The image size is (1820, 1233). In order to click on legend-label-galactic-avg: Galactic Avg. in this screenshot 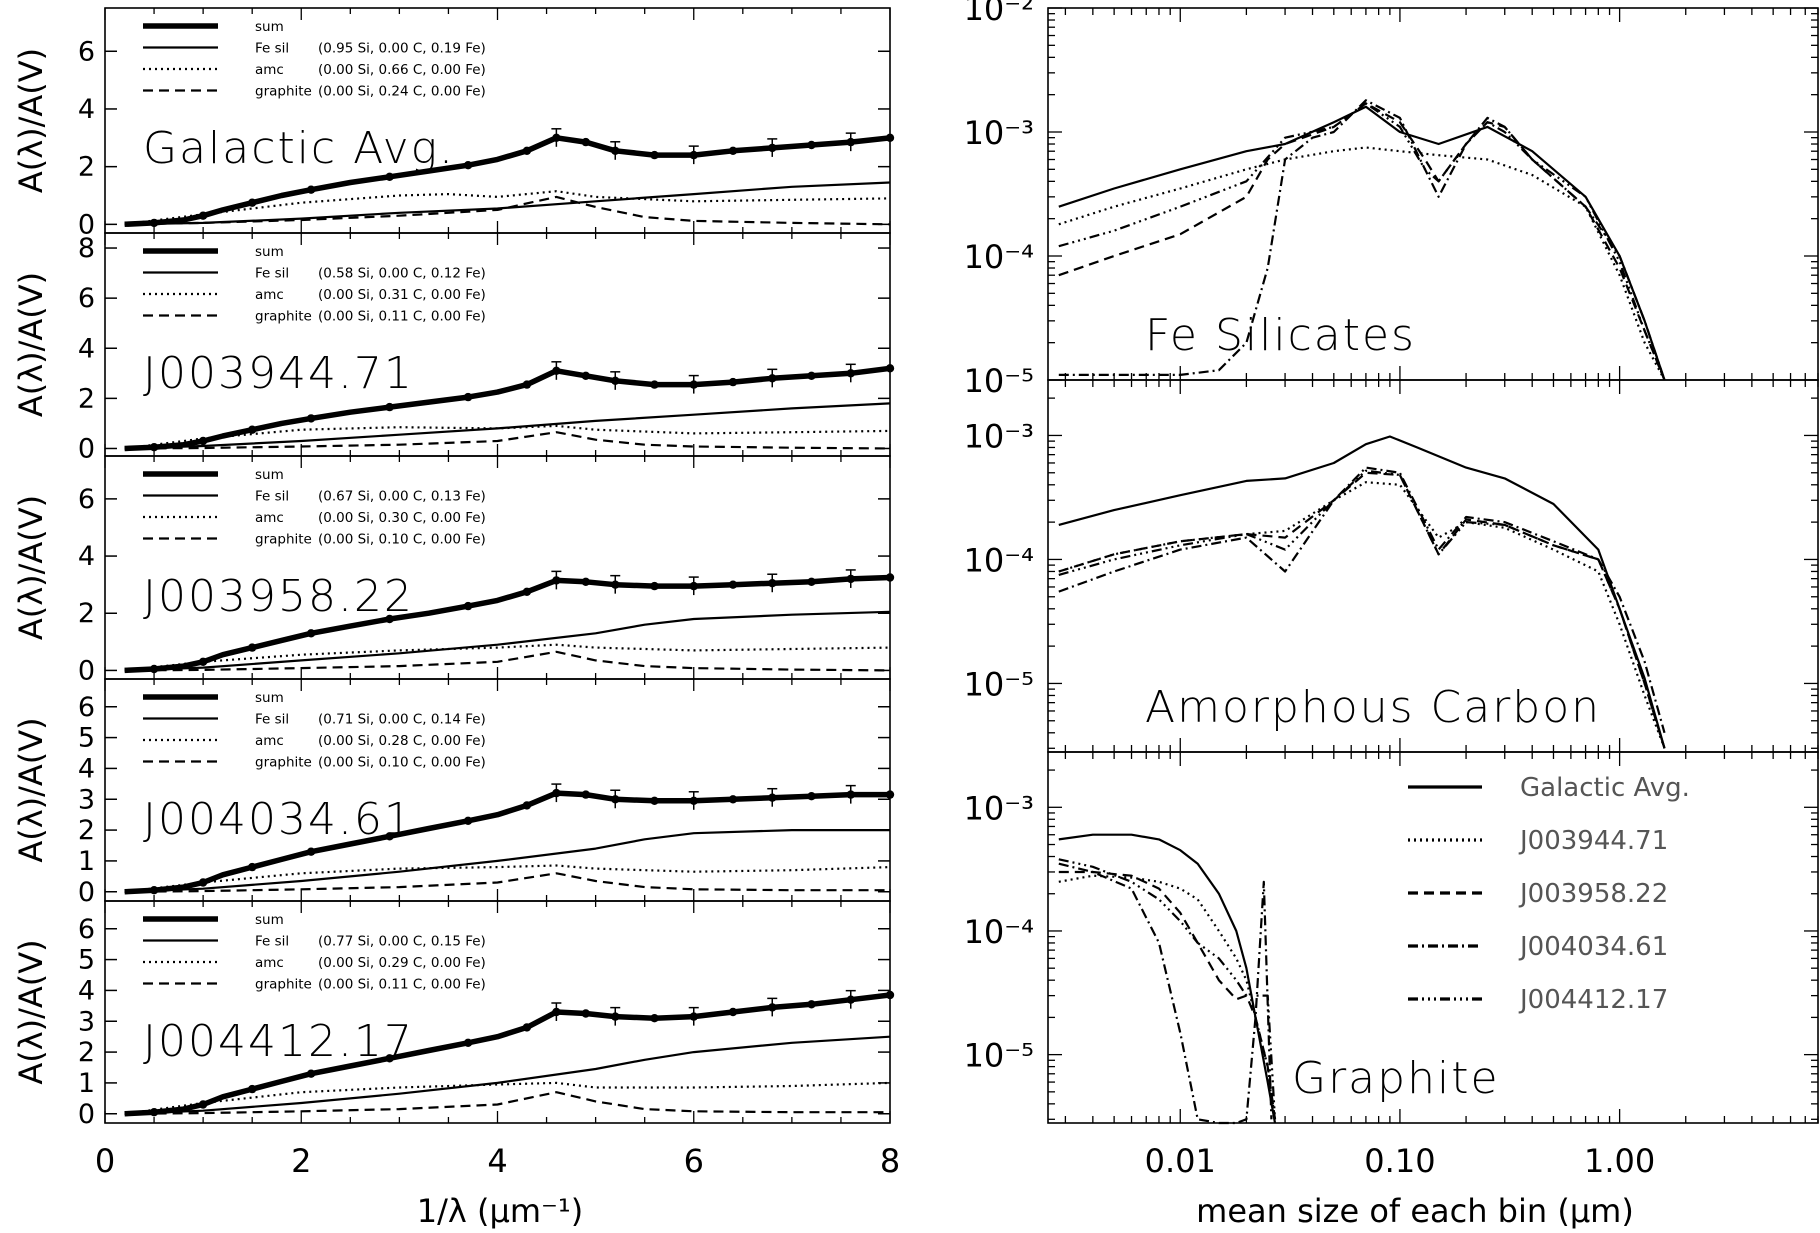, I will do `click(1605, 788)`.